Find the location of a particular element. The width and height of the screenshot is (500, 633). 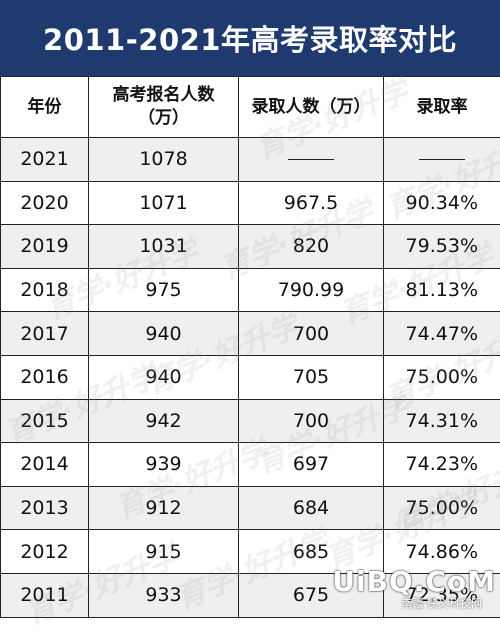

header-admitted: 录取人数（万） is located at coordinates (311, 107).